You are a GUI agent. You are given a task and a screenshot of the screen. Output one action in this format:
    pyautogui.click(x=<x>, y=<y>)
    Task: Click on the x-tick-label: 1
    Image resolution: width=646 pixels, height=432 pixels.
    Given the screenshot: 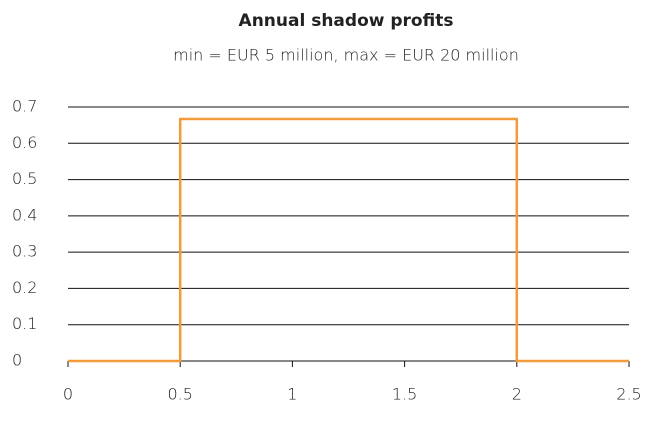 What is the action you would take?
    pyautogui.click(x=292, y=394)
    